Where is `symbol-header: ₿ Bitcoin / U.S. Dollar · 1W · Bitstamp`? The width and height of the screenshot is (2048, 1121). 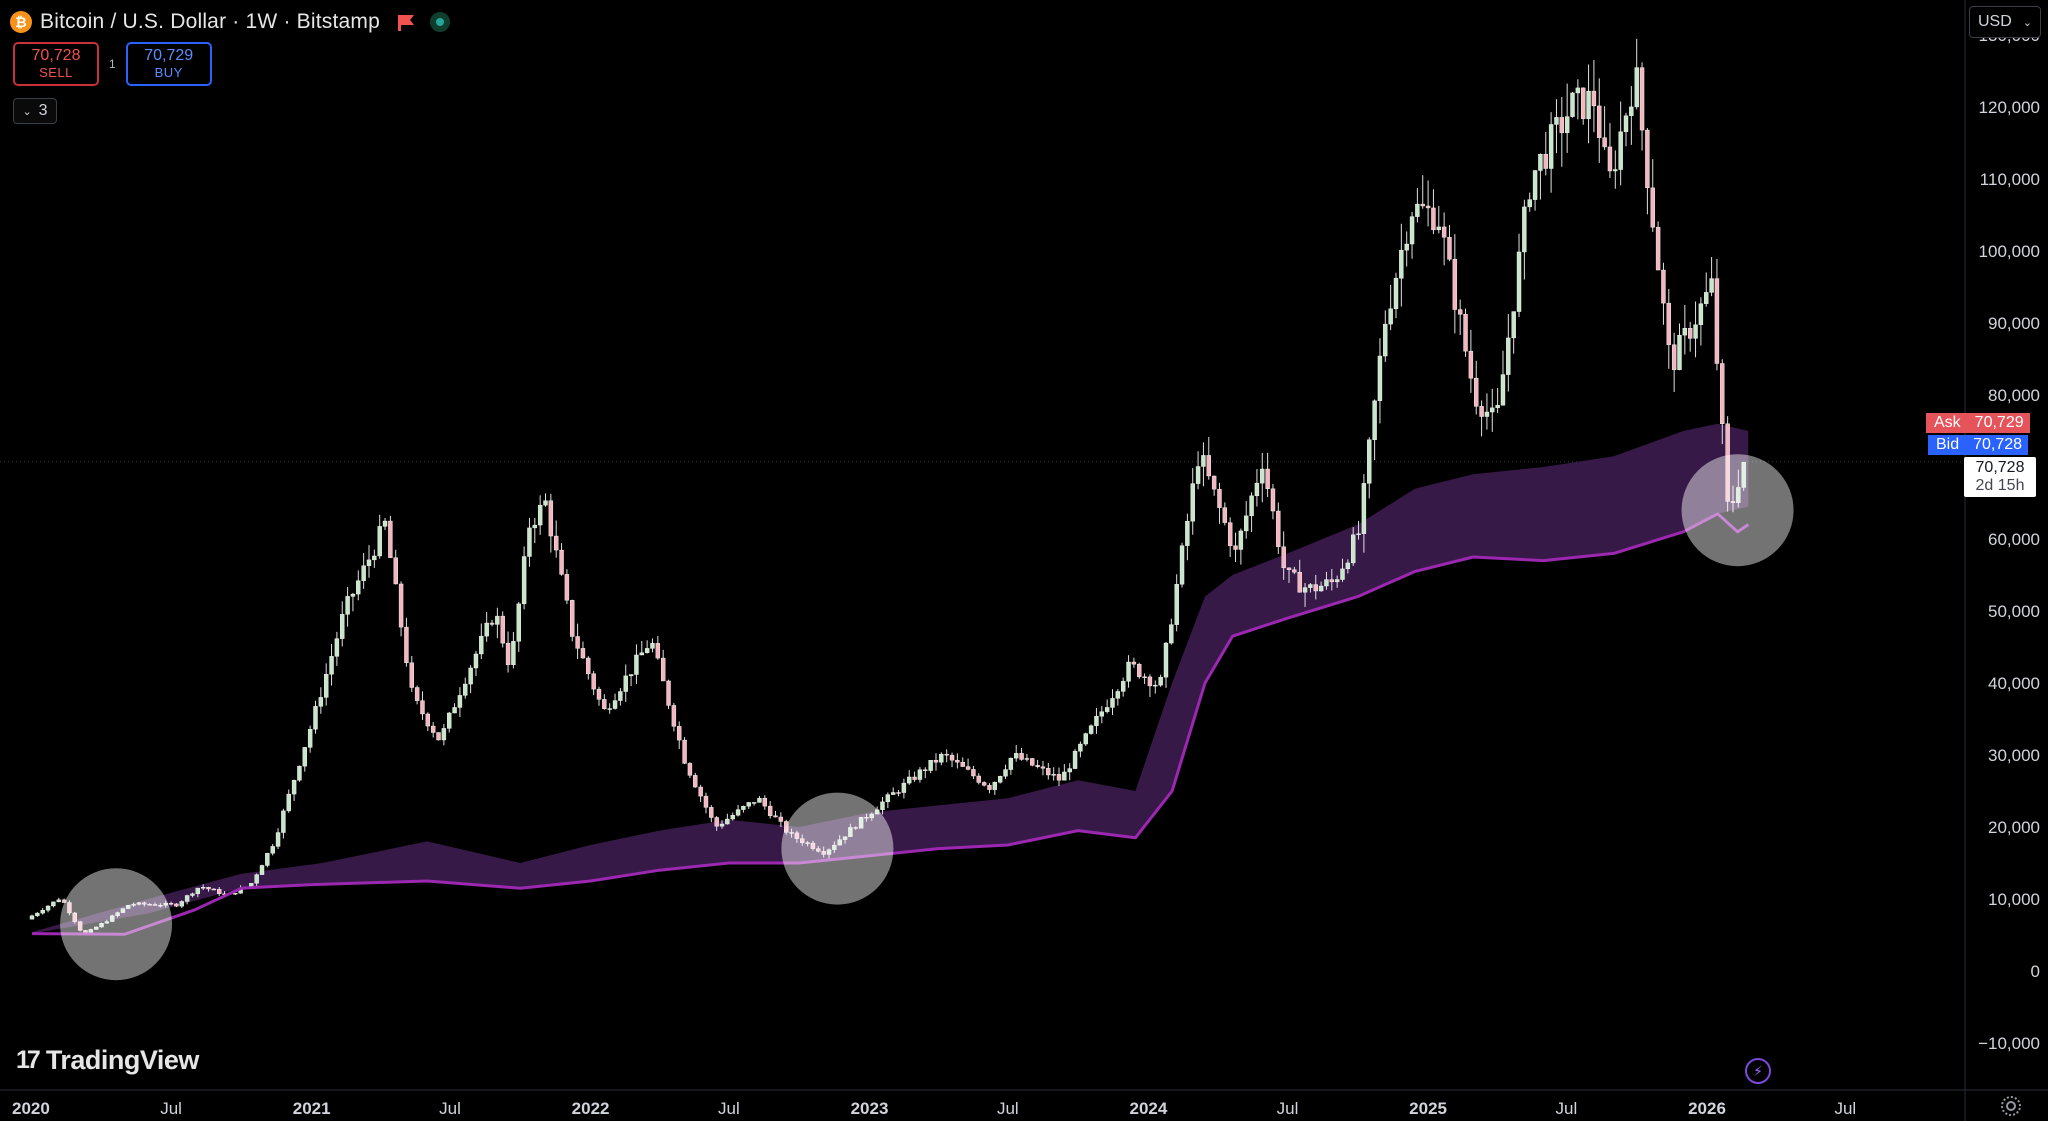
symbol-header: ₿ Bitcoin / U.S. Dollar · 1W · Bitstamp is located at coordinates (230, 22).